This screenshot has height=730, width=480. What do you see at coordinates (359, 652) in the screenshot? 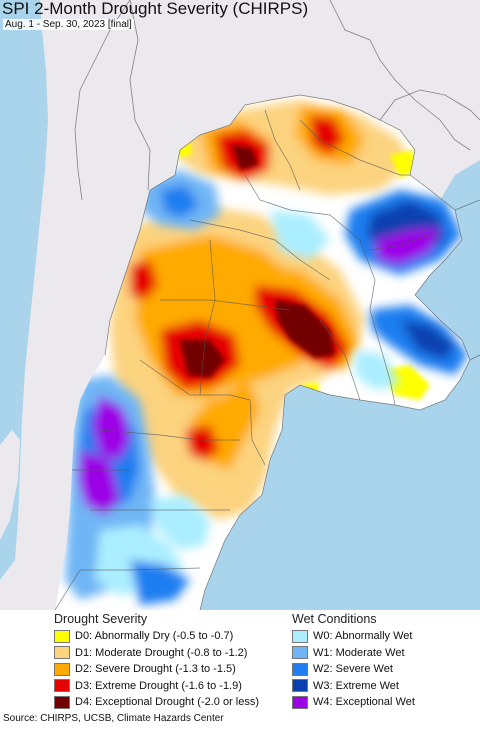
I see `legend-label: W1: Moderate Wet` at bounding box center [359, 652].